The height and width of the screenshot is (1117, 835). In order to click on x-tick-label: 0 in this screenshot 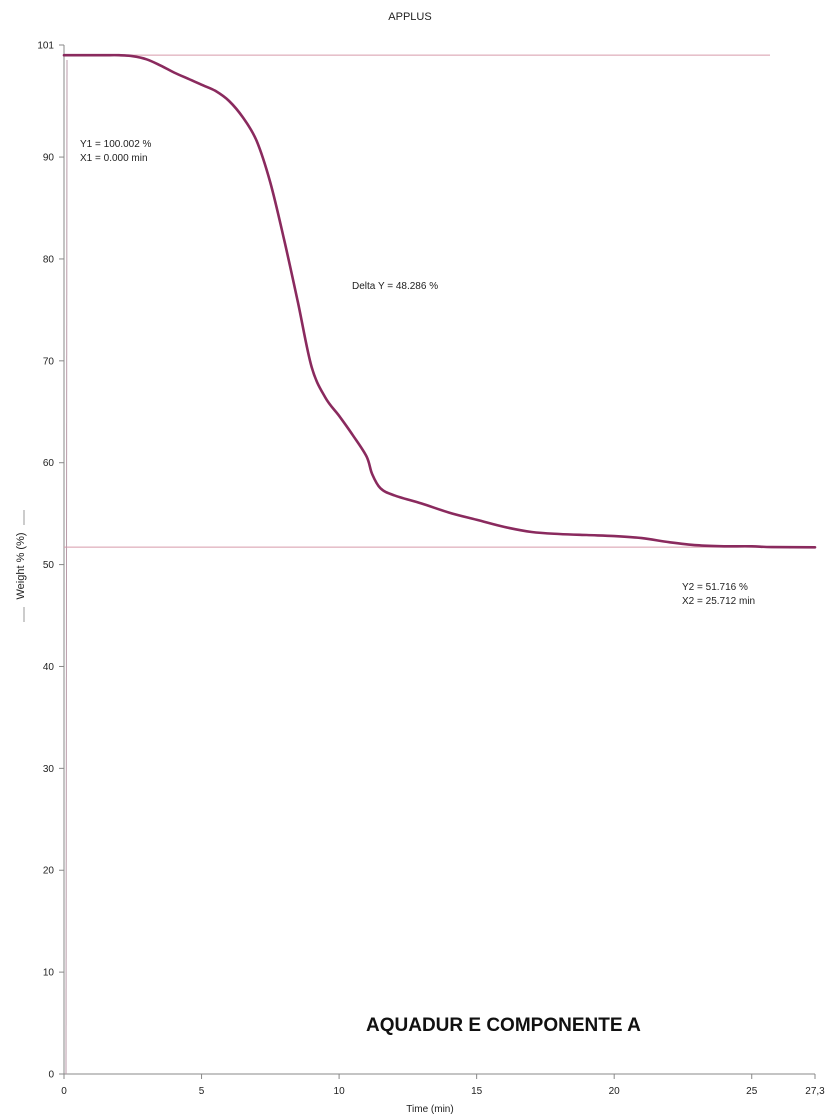, I will do `click(64, 1091)`.